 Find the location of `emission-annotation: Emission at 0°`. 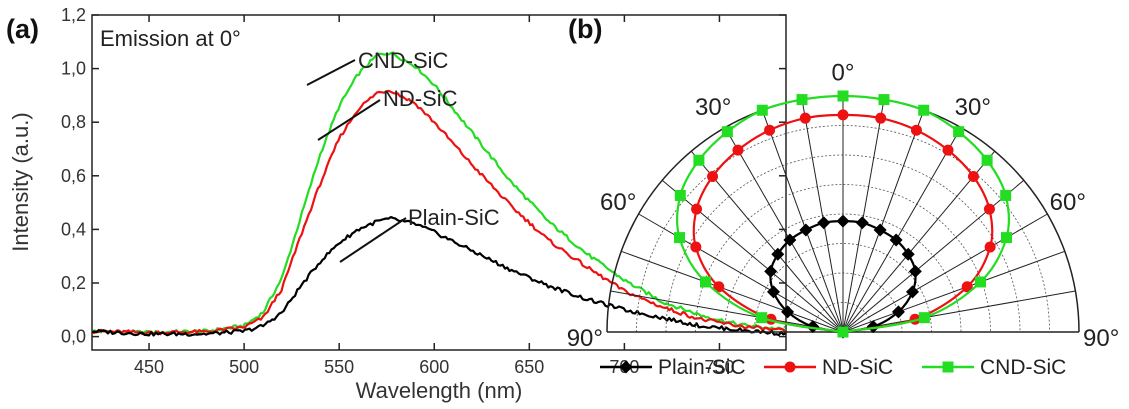

emission-annotation: Emission at 0° is located at coordinates (170, 38).